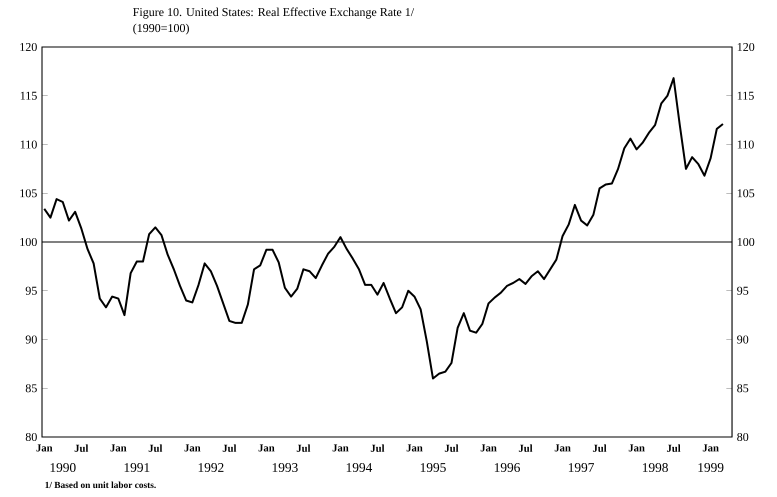 This screenshot has height=497, width=777. What do you see at coordinates (746, 47) in the screenshot?
I see `y2-tick-label: 120` at bounding box center [746, 47].